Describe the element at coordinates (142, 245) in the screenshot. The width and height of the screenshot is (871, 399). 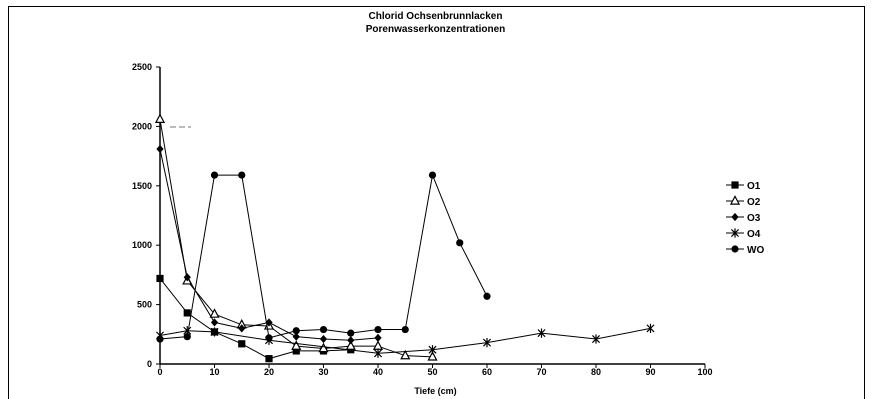
I see `y-tick-label: 1000` at that location.